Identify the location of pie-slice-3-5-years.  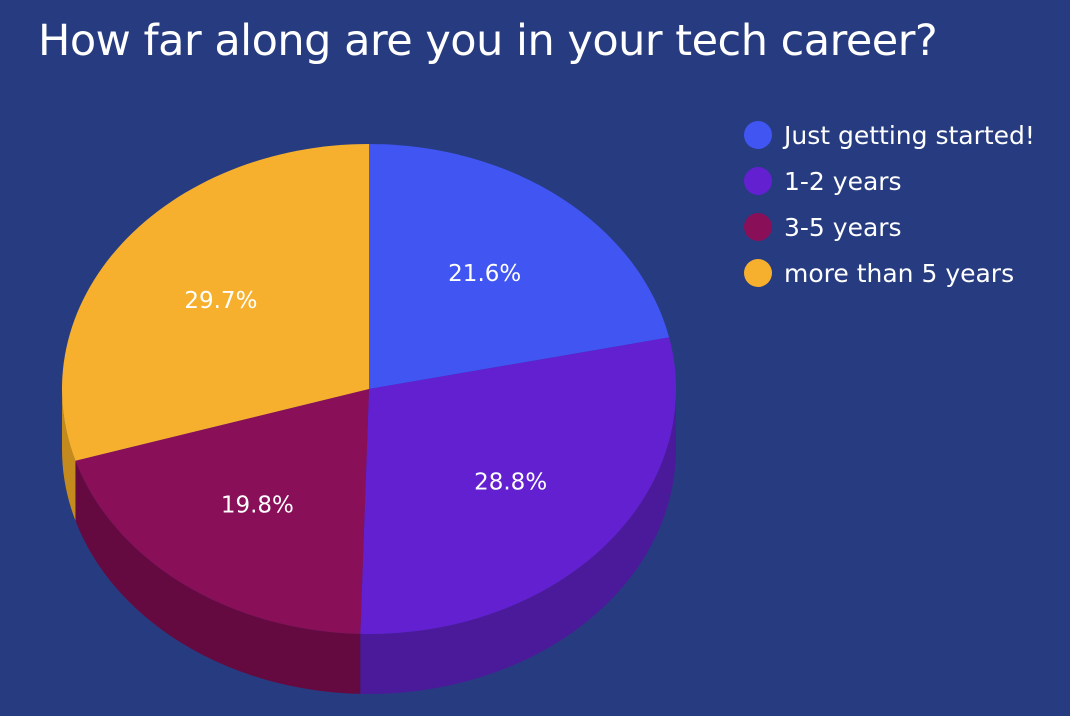
(222, 511).